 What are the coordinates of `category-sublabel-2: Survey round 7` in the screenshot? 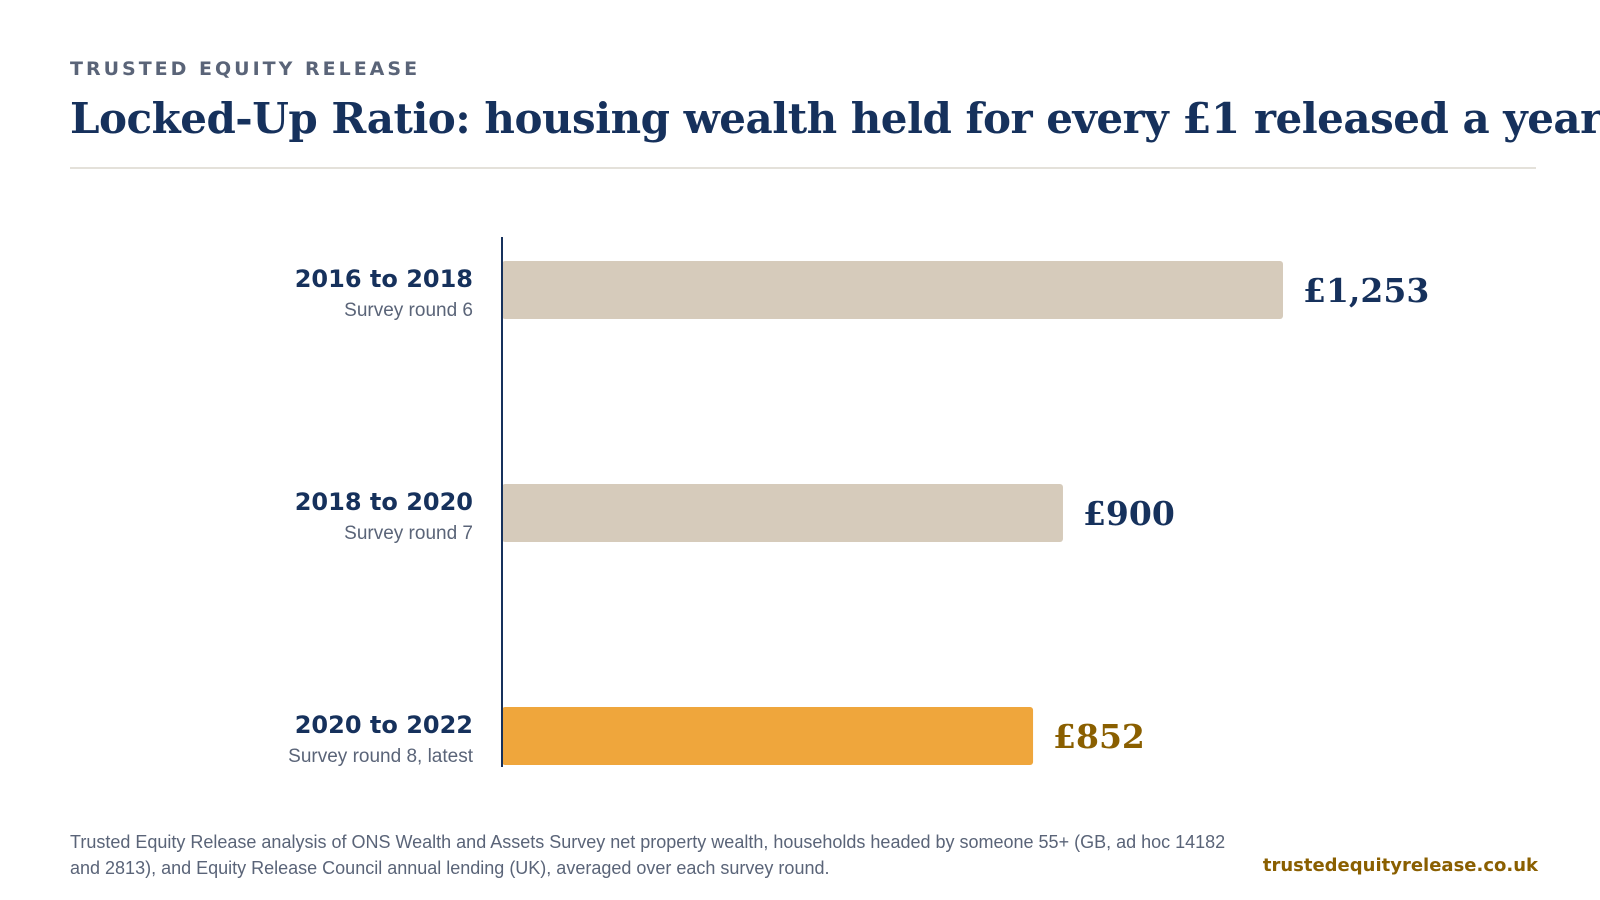 It's located at (408, 533).